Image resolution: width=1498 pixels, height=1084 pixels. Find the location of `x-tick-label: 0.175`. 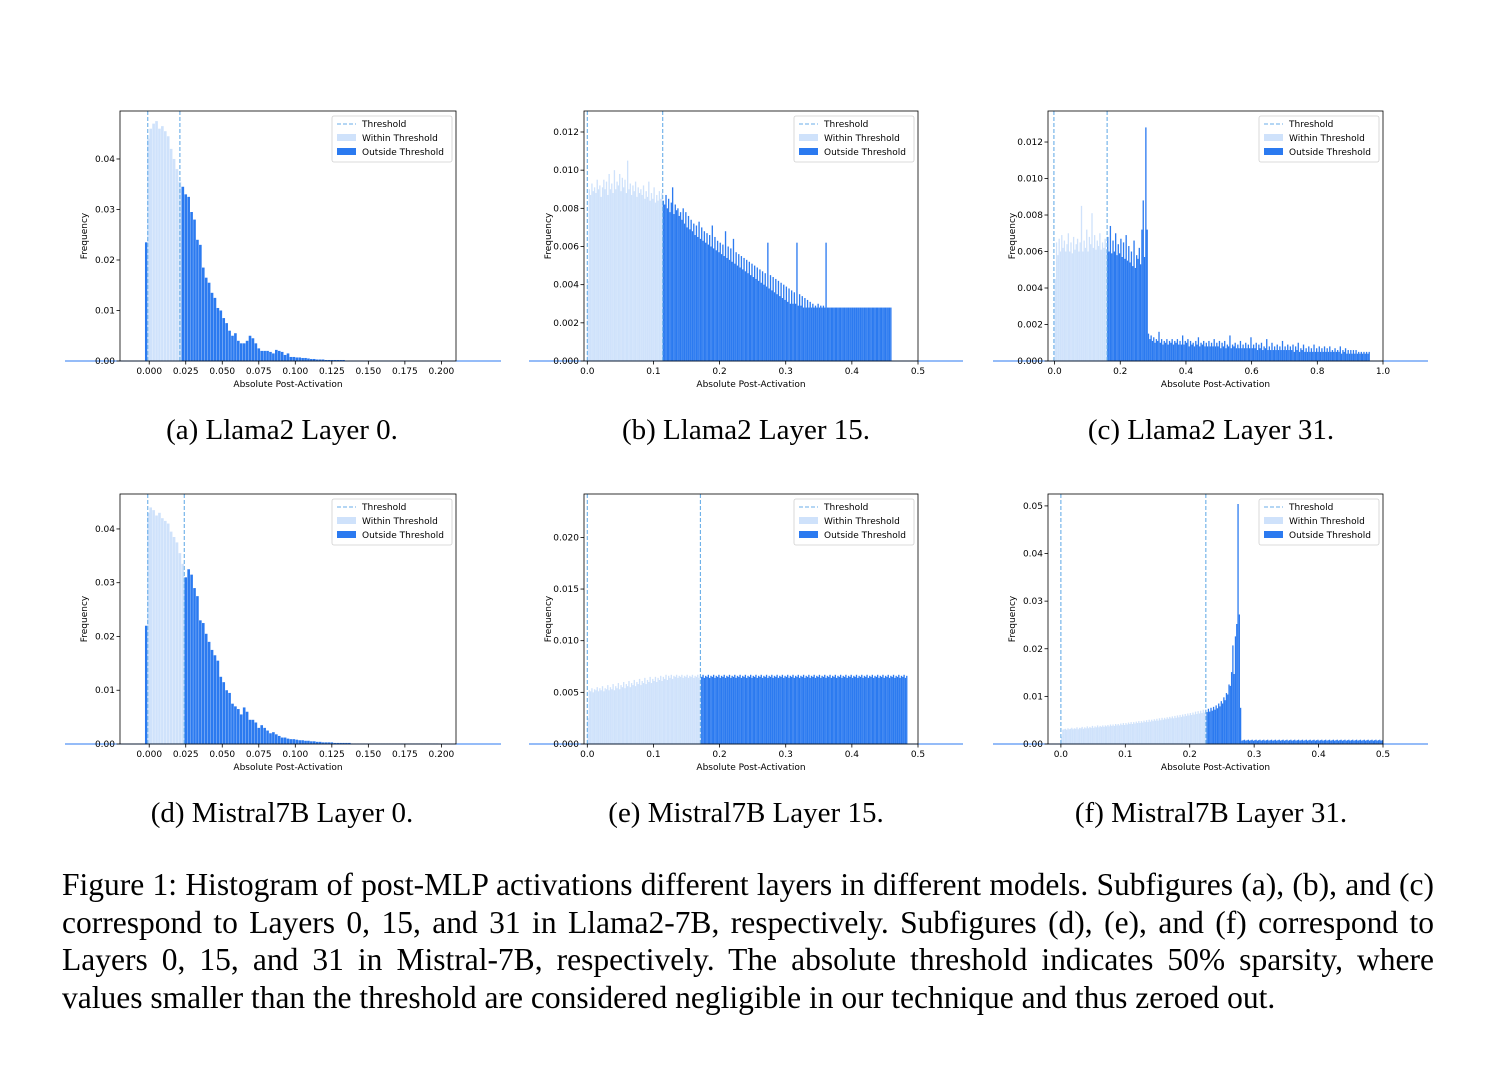

x-tick-label: 0.175 is located at coordinates (405, 372).